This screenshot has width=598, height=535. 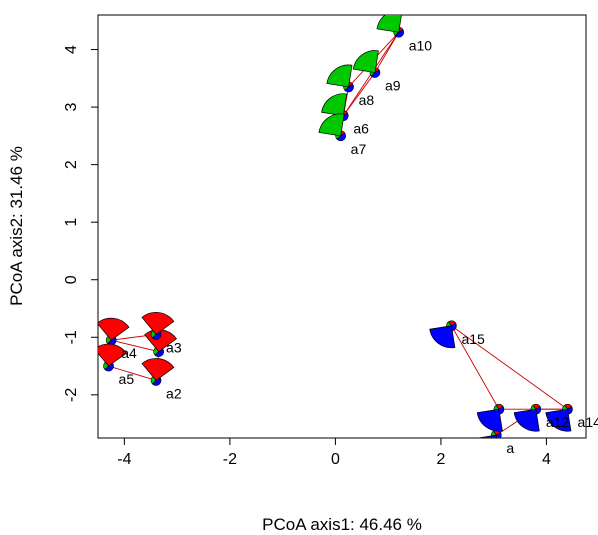 What do you see at coordinates (335, 459) in the screenshot?
I see `x-tick-label: 0` at bounding box center [335, 459].